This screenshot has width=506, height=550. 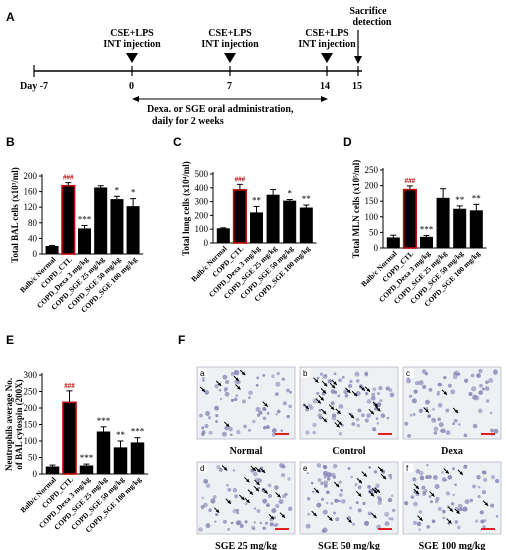 What do you see at coordinates (132, 58) in the screenshot?
I see `down-triangle-icon` at bounding box center [132, 58].